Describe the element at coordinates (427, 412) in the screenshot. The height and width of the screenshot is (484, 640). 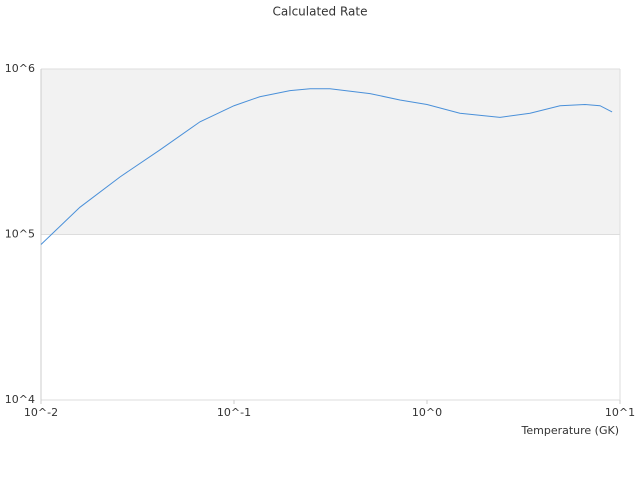
I see `x-tick-label: 10^0` at that location.